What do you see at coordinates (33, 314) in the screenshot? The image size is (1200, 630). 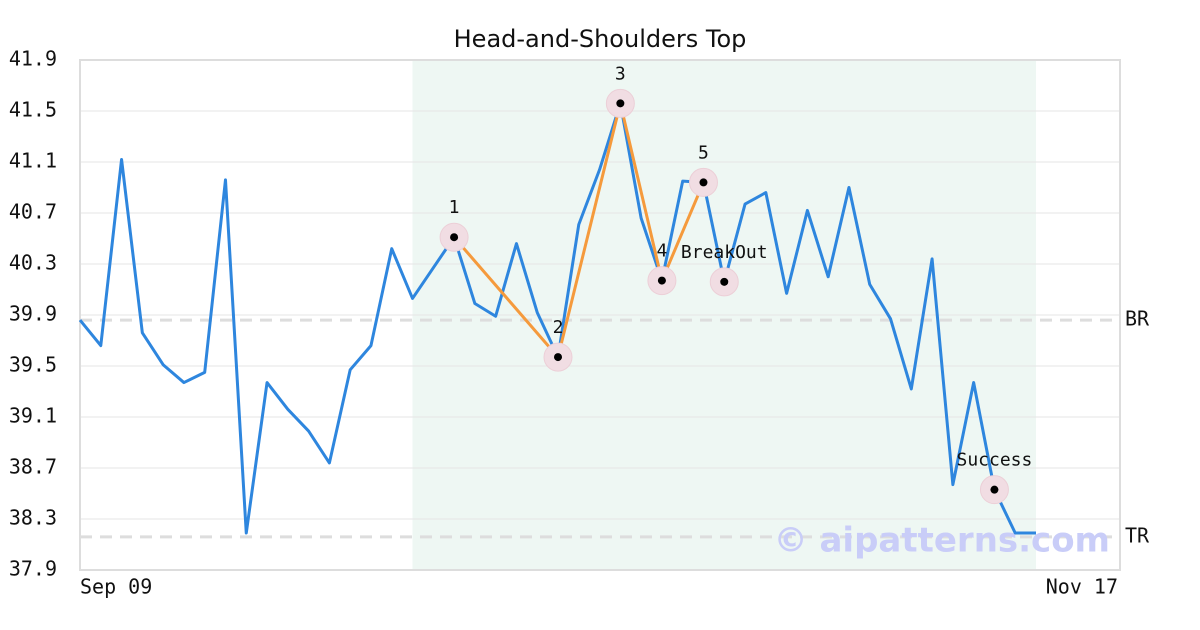 I see `y-tick-label: 39.9` at bounding box center [33, 314].